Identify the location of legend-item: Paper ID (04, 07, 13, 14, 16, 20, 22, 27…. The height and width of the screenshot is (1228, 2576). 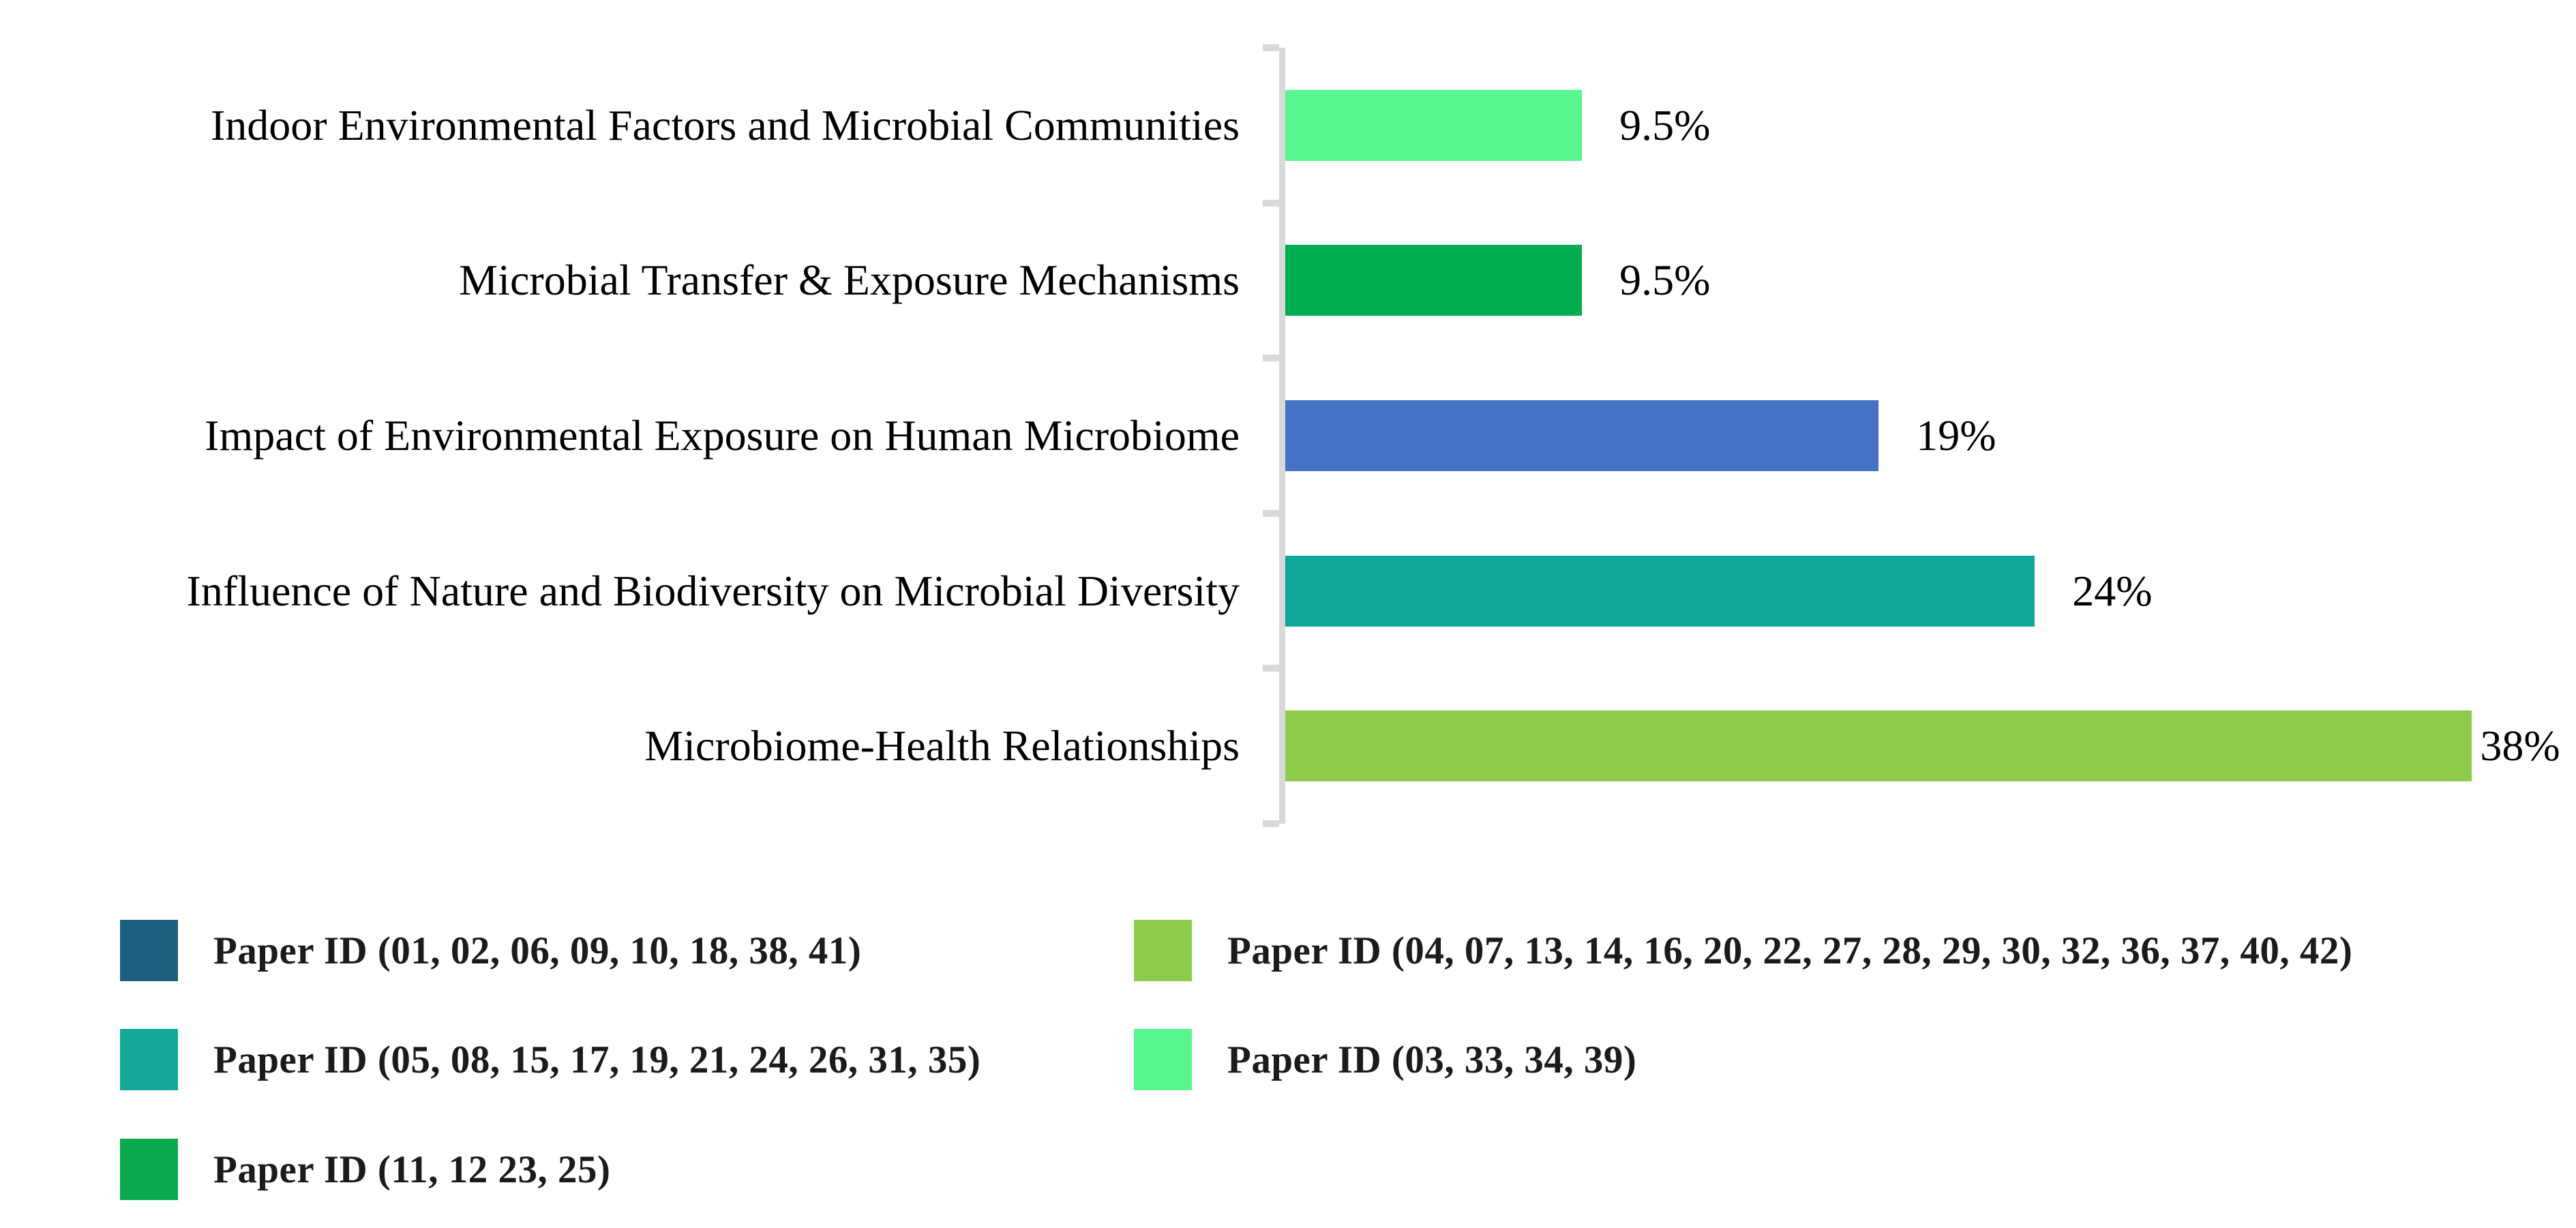
(1743, 950).